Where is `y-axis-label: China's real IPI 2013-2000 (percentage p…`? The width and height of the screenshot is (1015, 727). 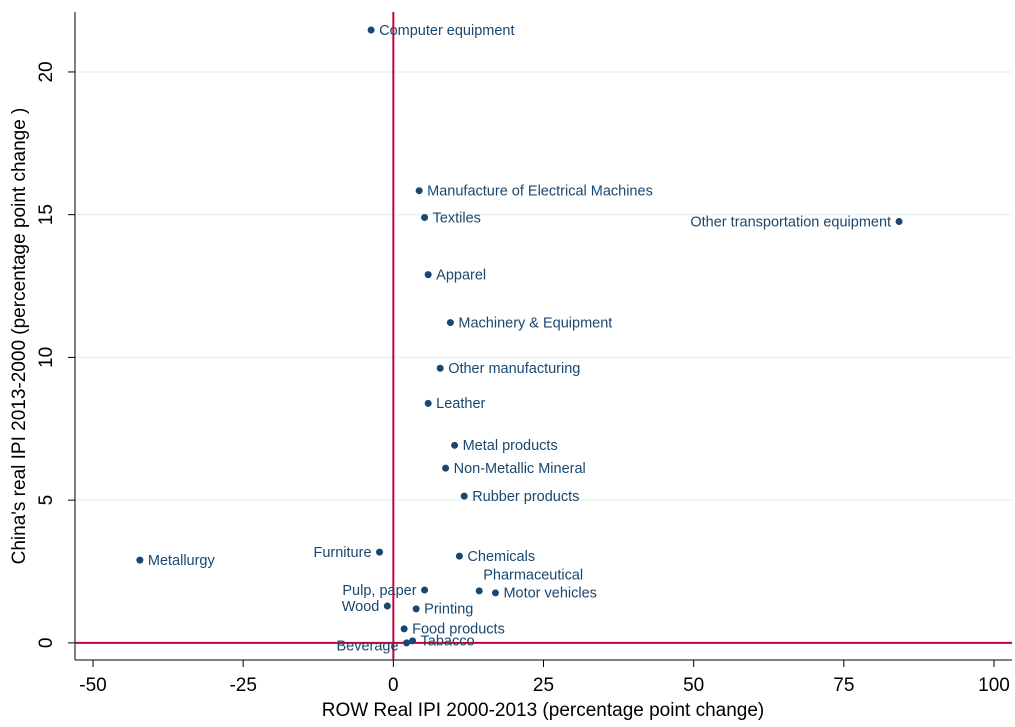
y-axis-label: China's real IPI 2013-2000 (percentage p… is located at coordinates (19, 336).